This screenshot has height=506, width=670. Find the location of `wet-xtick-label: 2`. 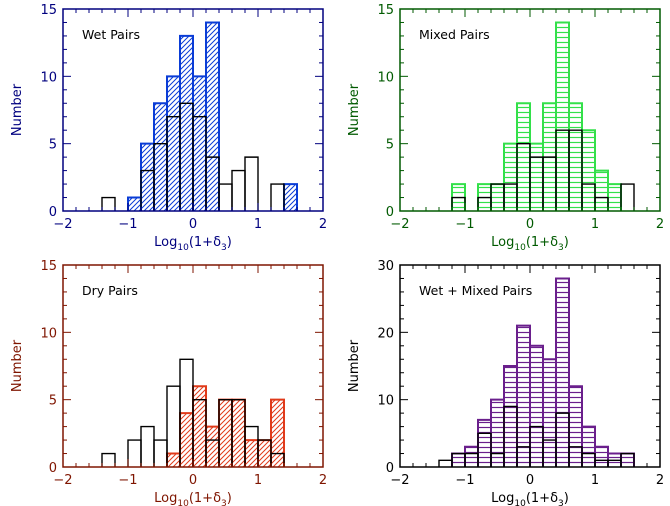

wet-xtick-label: 2 is located at coordinates (323, 224).